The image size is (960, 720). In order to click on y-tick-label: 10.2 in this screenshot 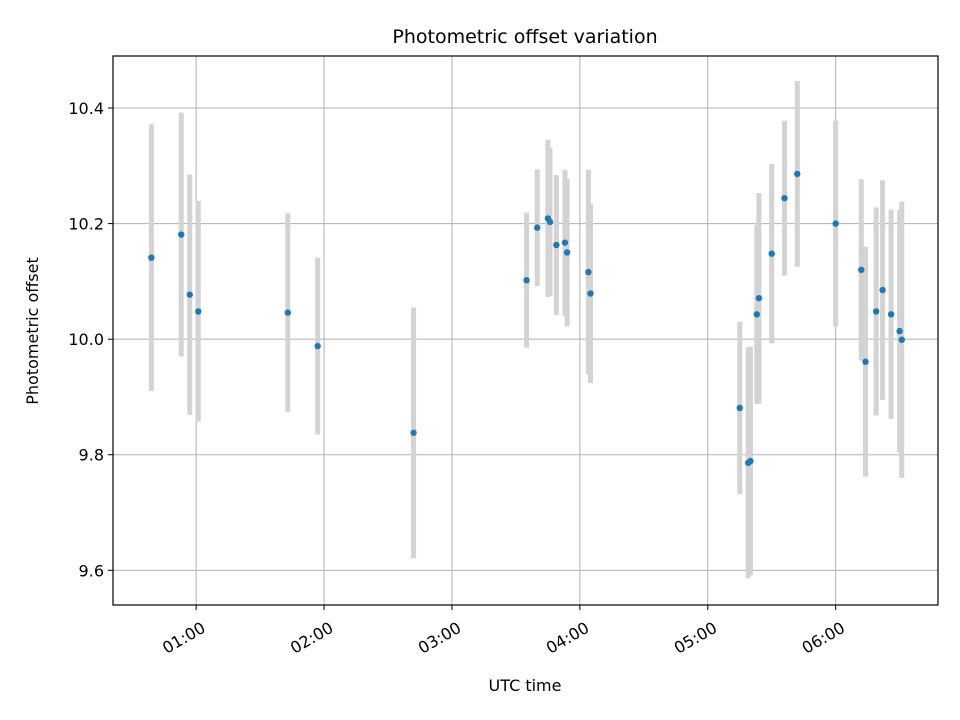, I will do `click(86, 224)`.